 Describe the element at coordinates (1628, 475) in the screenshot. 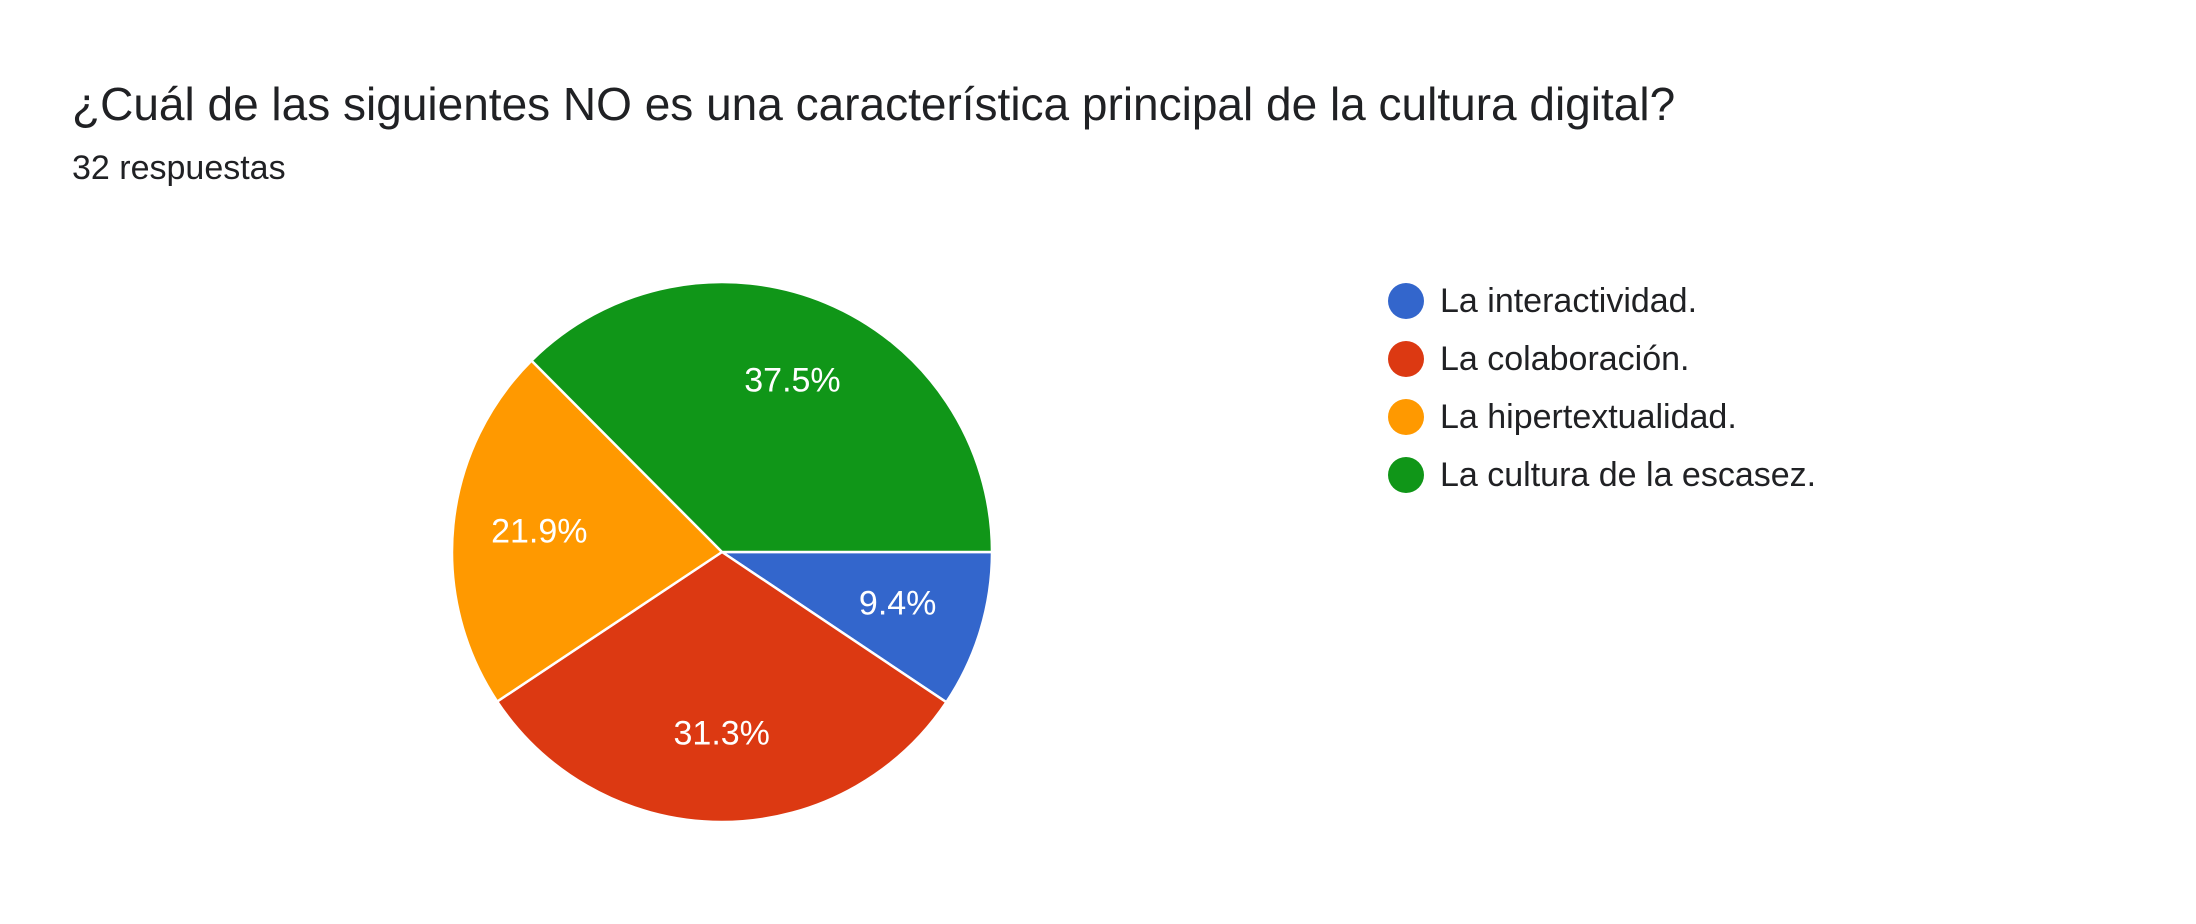

I see `legend-label: La cultura de la escasez.` at that location.